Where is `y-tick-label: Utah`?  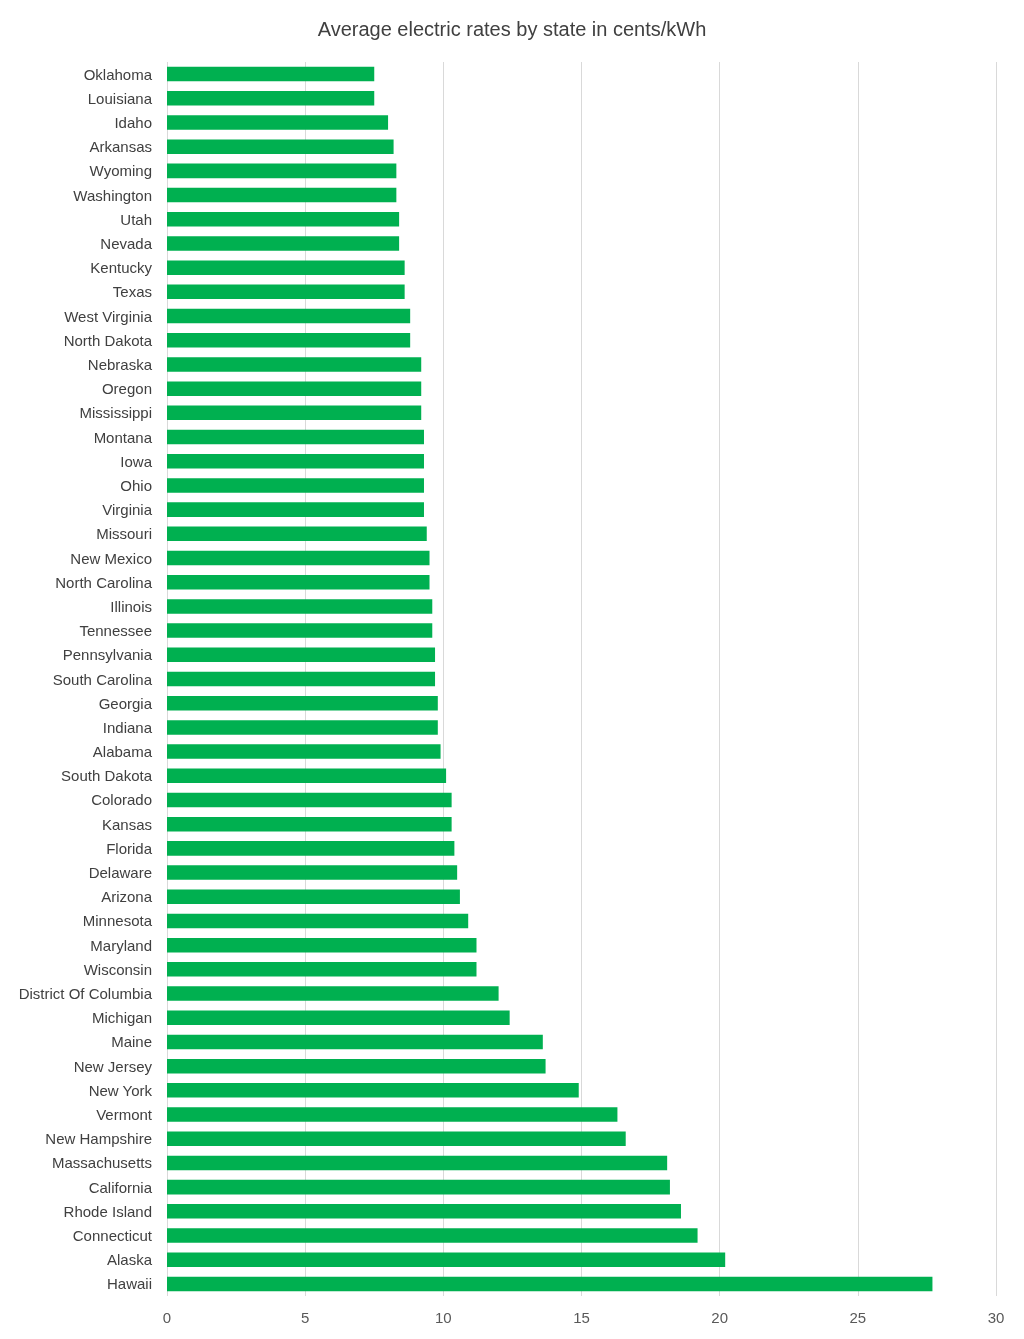
y-tick-label: Utah is located at coordinates (136, 219).